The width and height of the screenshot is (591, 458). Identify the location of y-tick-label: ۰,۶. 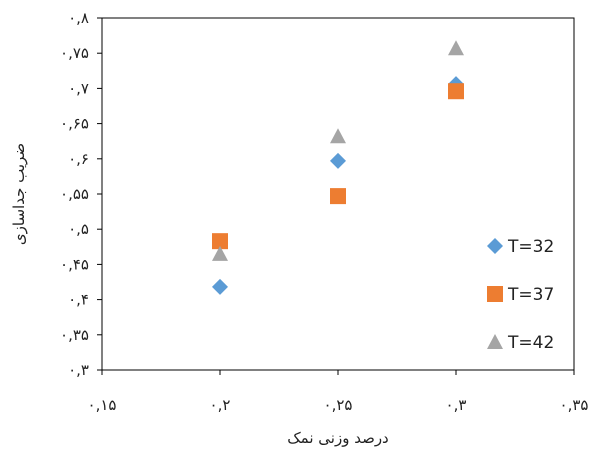
(78, 159).